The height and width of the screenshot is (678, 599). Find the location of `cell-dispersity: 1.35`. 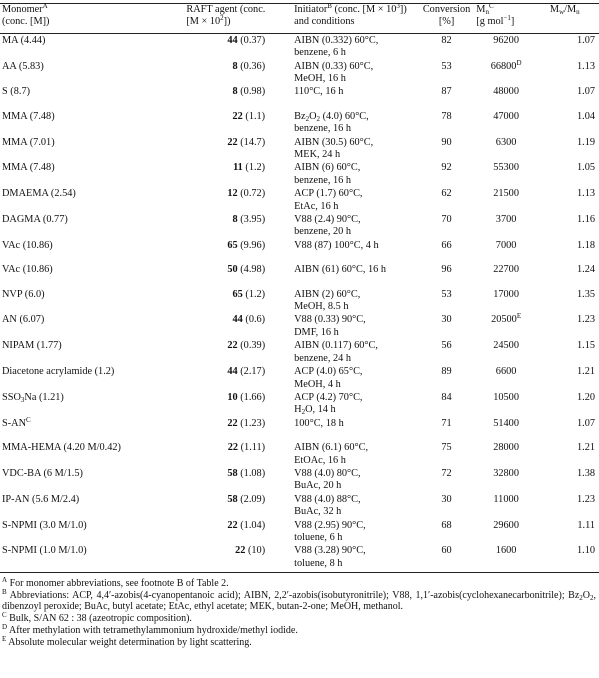

cell-dispersity: 1.35 is located at coordinates (585, 294).